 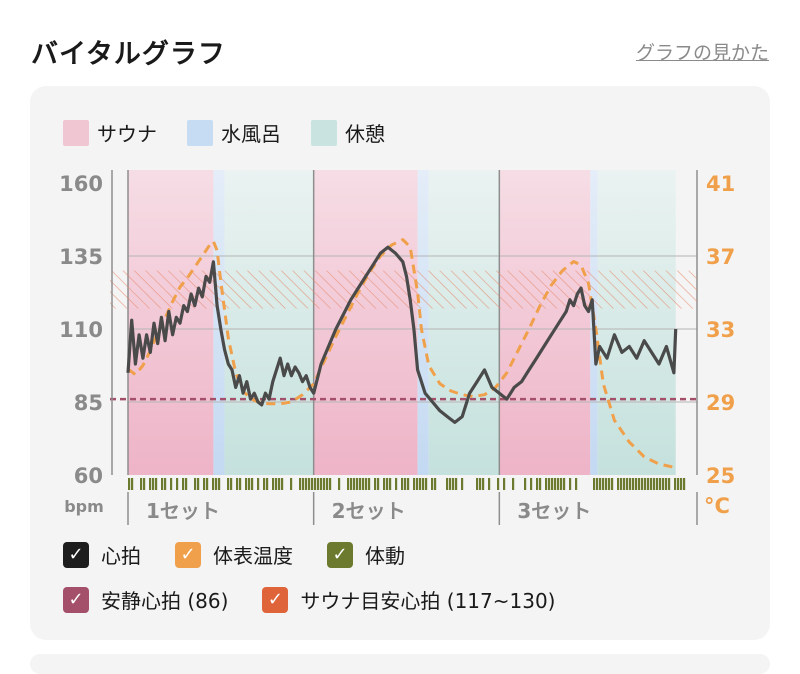 I want to click on sauna-target-hr-label: サウナ目安心拍 (117~130), so click(x=428, y=601).